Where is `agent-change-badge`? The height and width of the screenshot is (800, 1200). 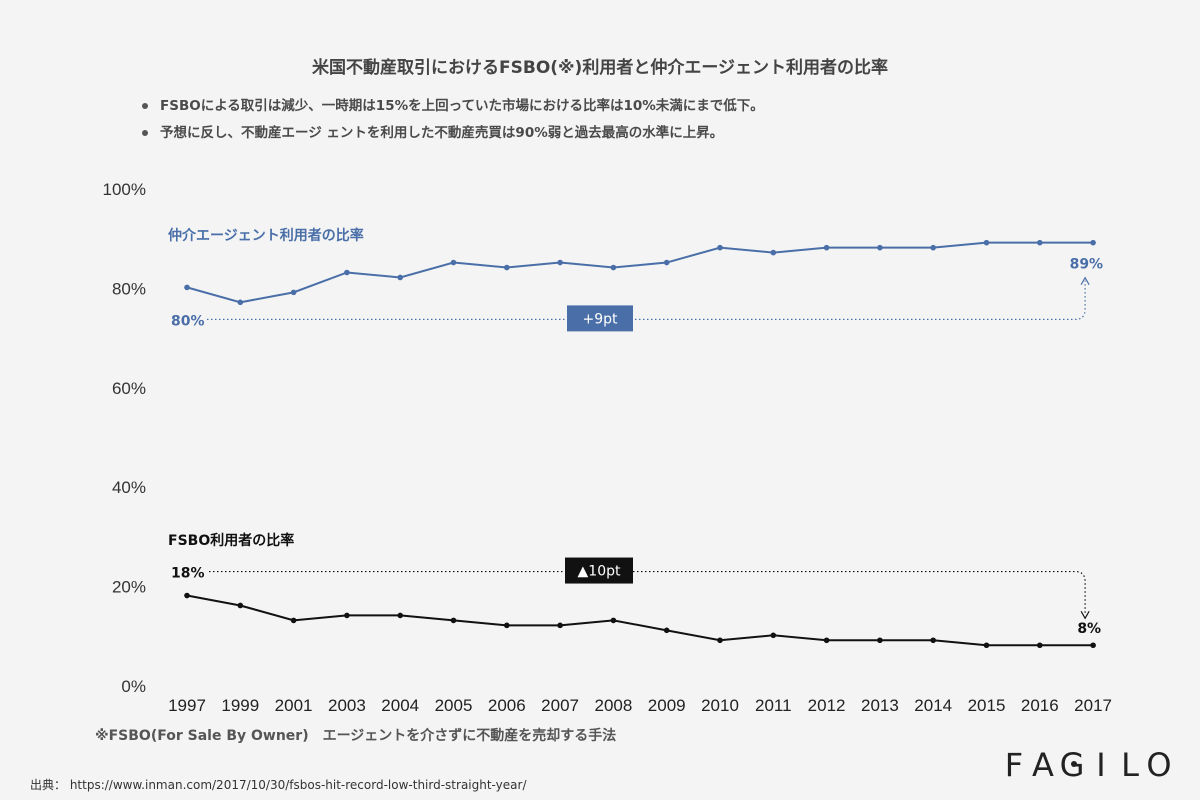 agent-change-badge is located at coordinates (600, 318).